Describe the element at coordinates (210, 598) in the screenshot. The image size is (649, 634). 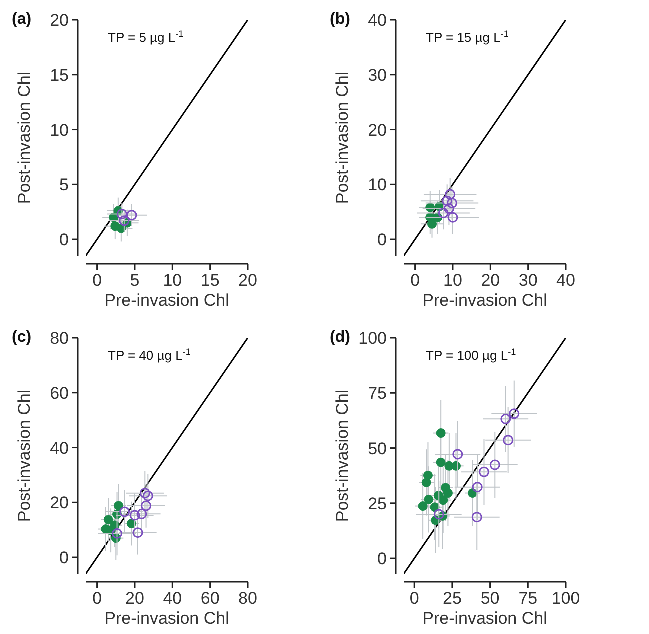
I see `x-tick-label: 60` at that location.